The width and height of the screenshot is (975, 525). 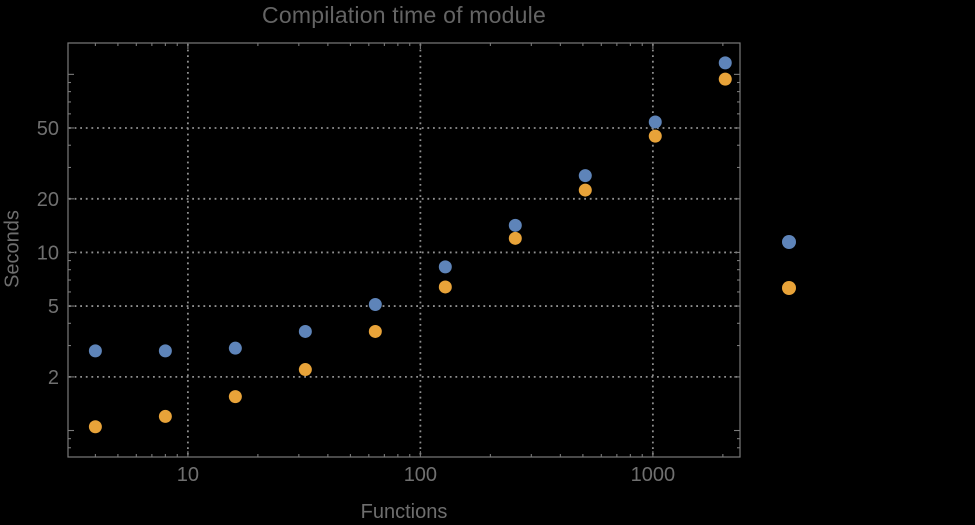 I want to click on y-tick-label: 20, so click(x=48, y=200).